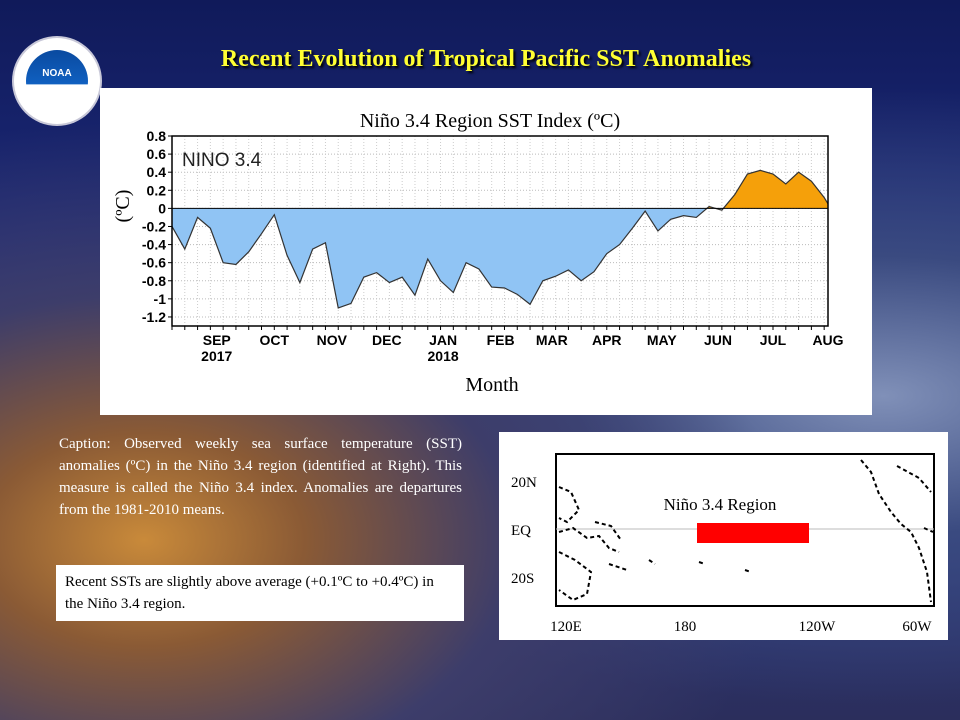 The width and height of the screenshot is (960, 720). What do you see at coordinates (57, 73) in the screenshot?
I see `noaa-logo-text: NOAA` at bounding box center [57, 73].